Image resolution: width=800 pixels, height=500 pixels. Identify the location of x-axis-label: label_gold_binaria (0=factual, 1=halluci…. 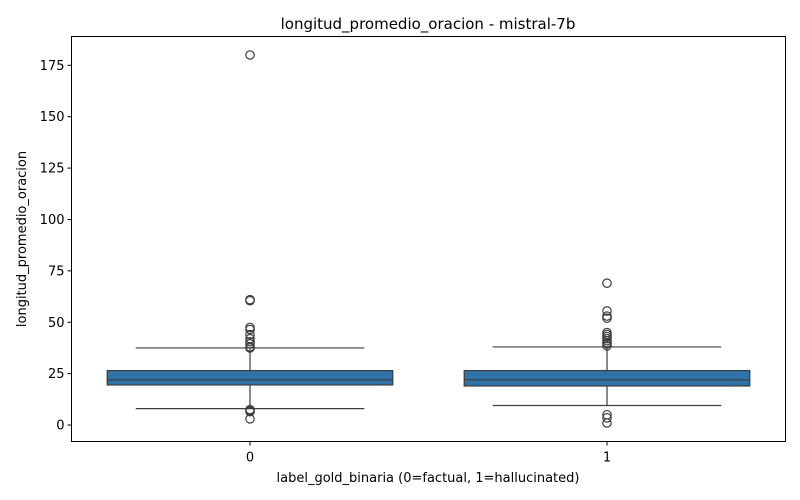
(428, 478).